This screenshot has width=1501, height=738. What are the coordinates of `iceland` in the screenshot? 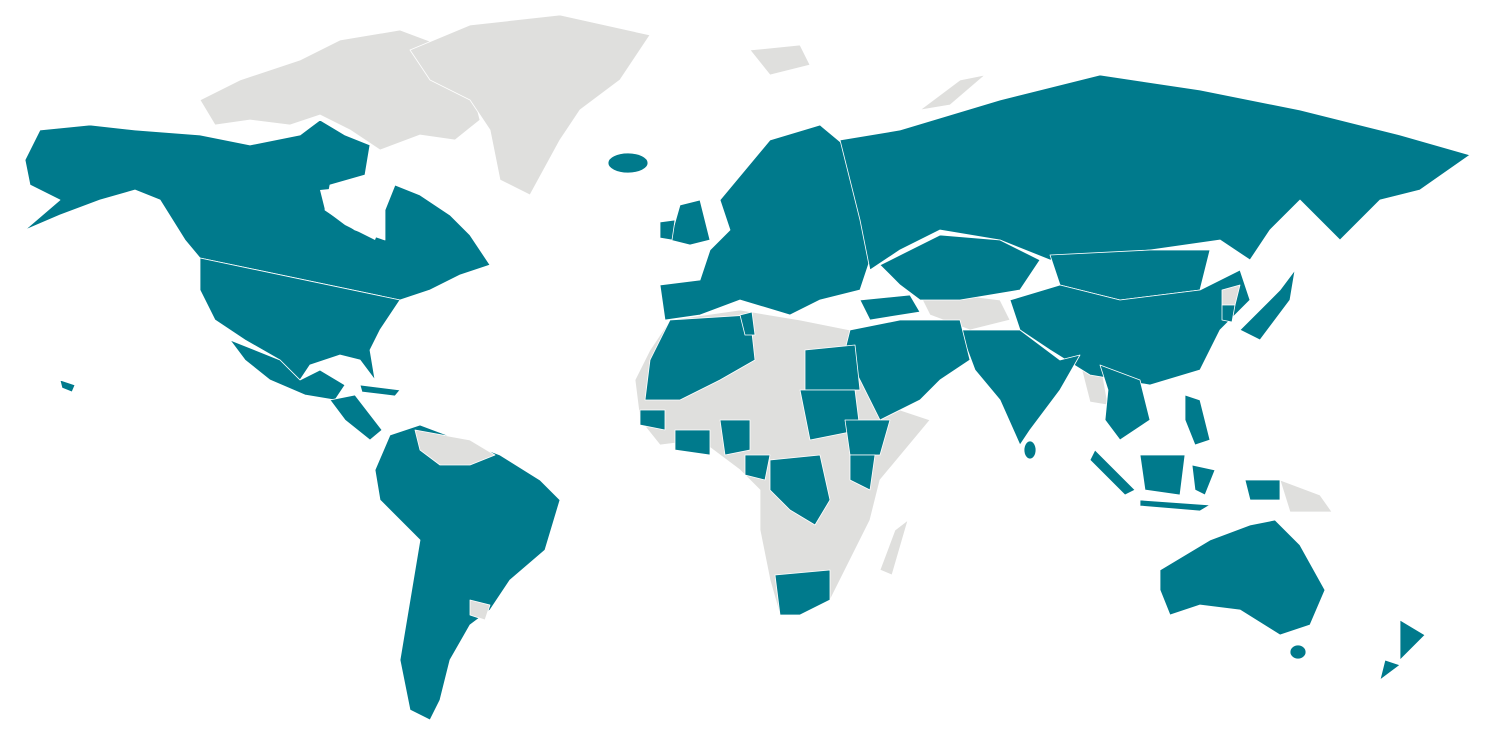 It's located at (628, 163).